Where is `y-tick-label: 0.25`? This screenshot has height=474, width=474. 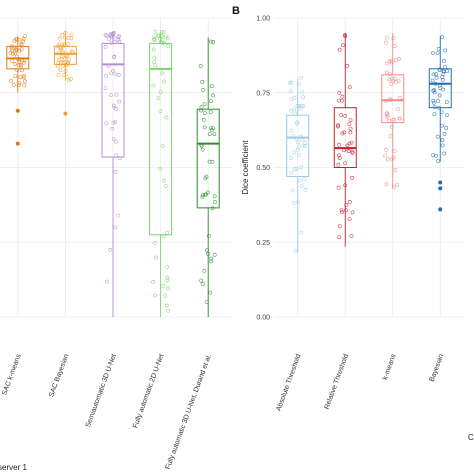
y-tick-label: 0.25 is located at coordinates (263, 243).